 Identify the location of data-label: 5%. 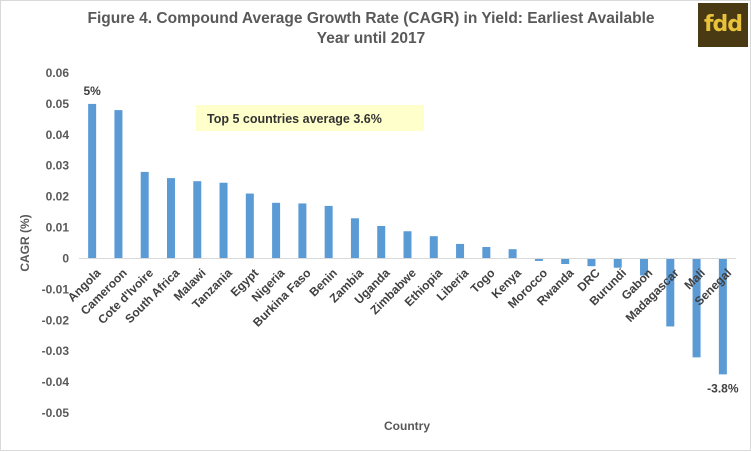
(92, 91).